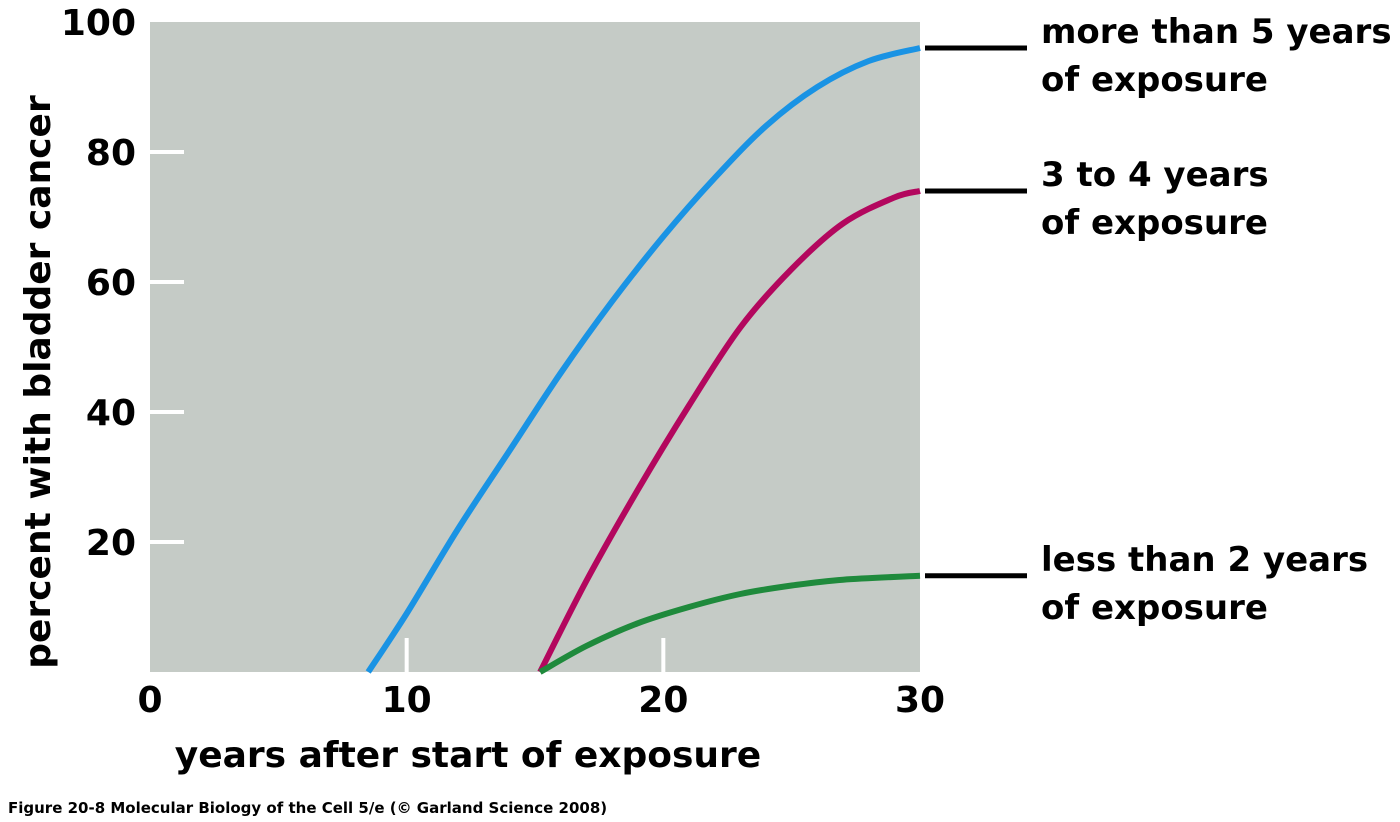 Image resolution: width=1400 pixels, height=822 pixels. What do you see at coordinates (407, 700) in the screenshot?
I see `x-tick-label: 10` at bounding box center [407, 700].